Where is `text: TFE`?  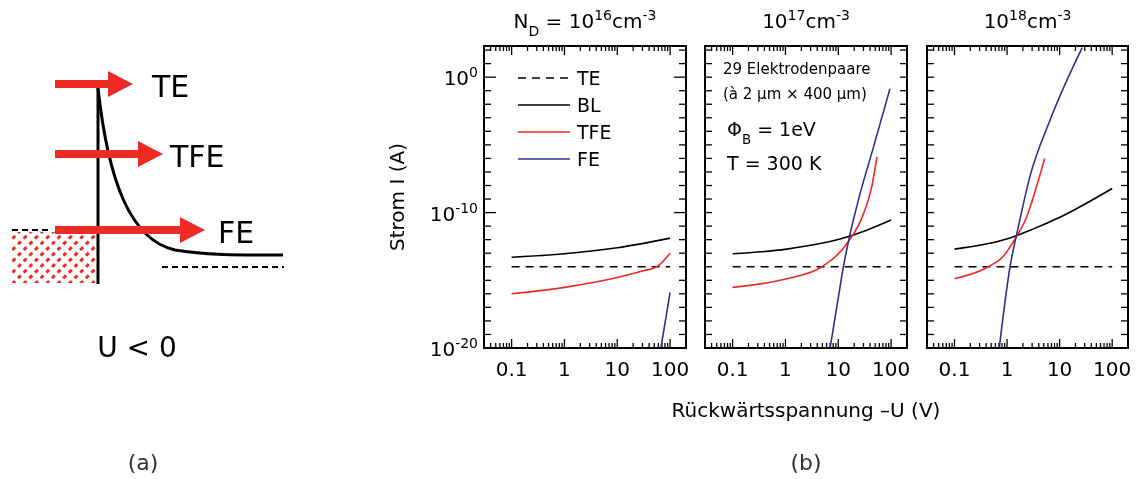
text: TFE is located at coordinates (197, 156).